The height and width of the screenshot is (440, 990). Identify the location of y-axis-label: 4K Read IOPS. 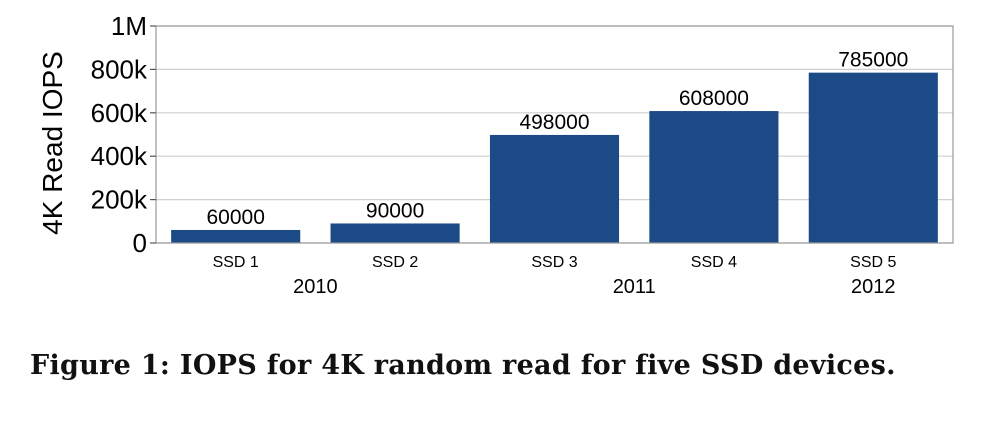
(52, 143).